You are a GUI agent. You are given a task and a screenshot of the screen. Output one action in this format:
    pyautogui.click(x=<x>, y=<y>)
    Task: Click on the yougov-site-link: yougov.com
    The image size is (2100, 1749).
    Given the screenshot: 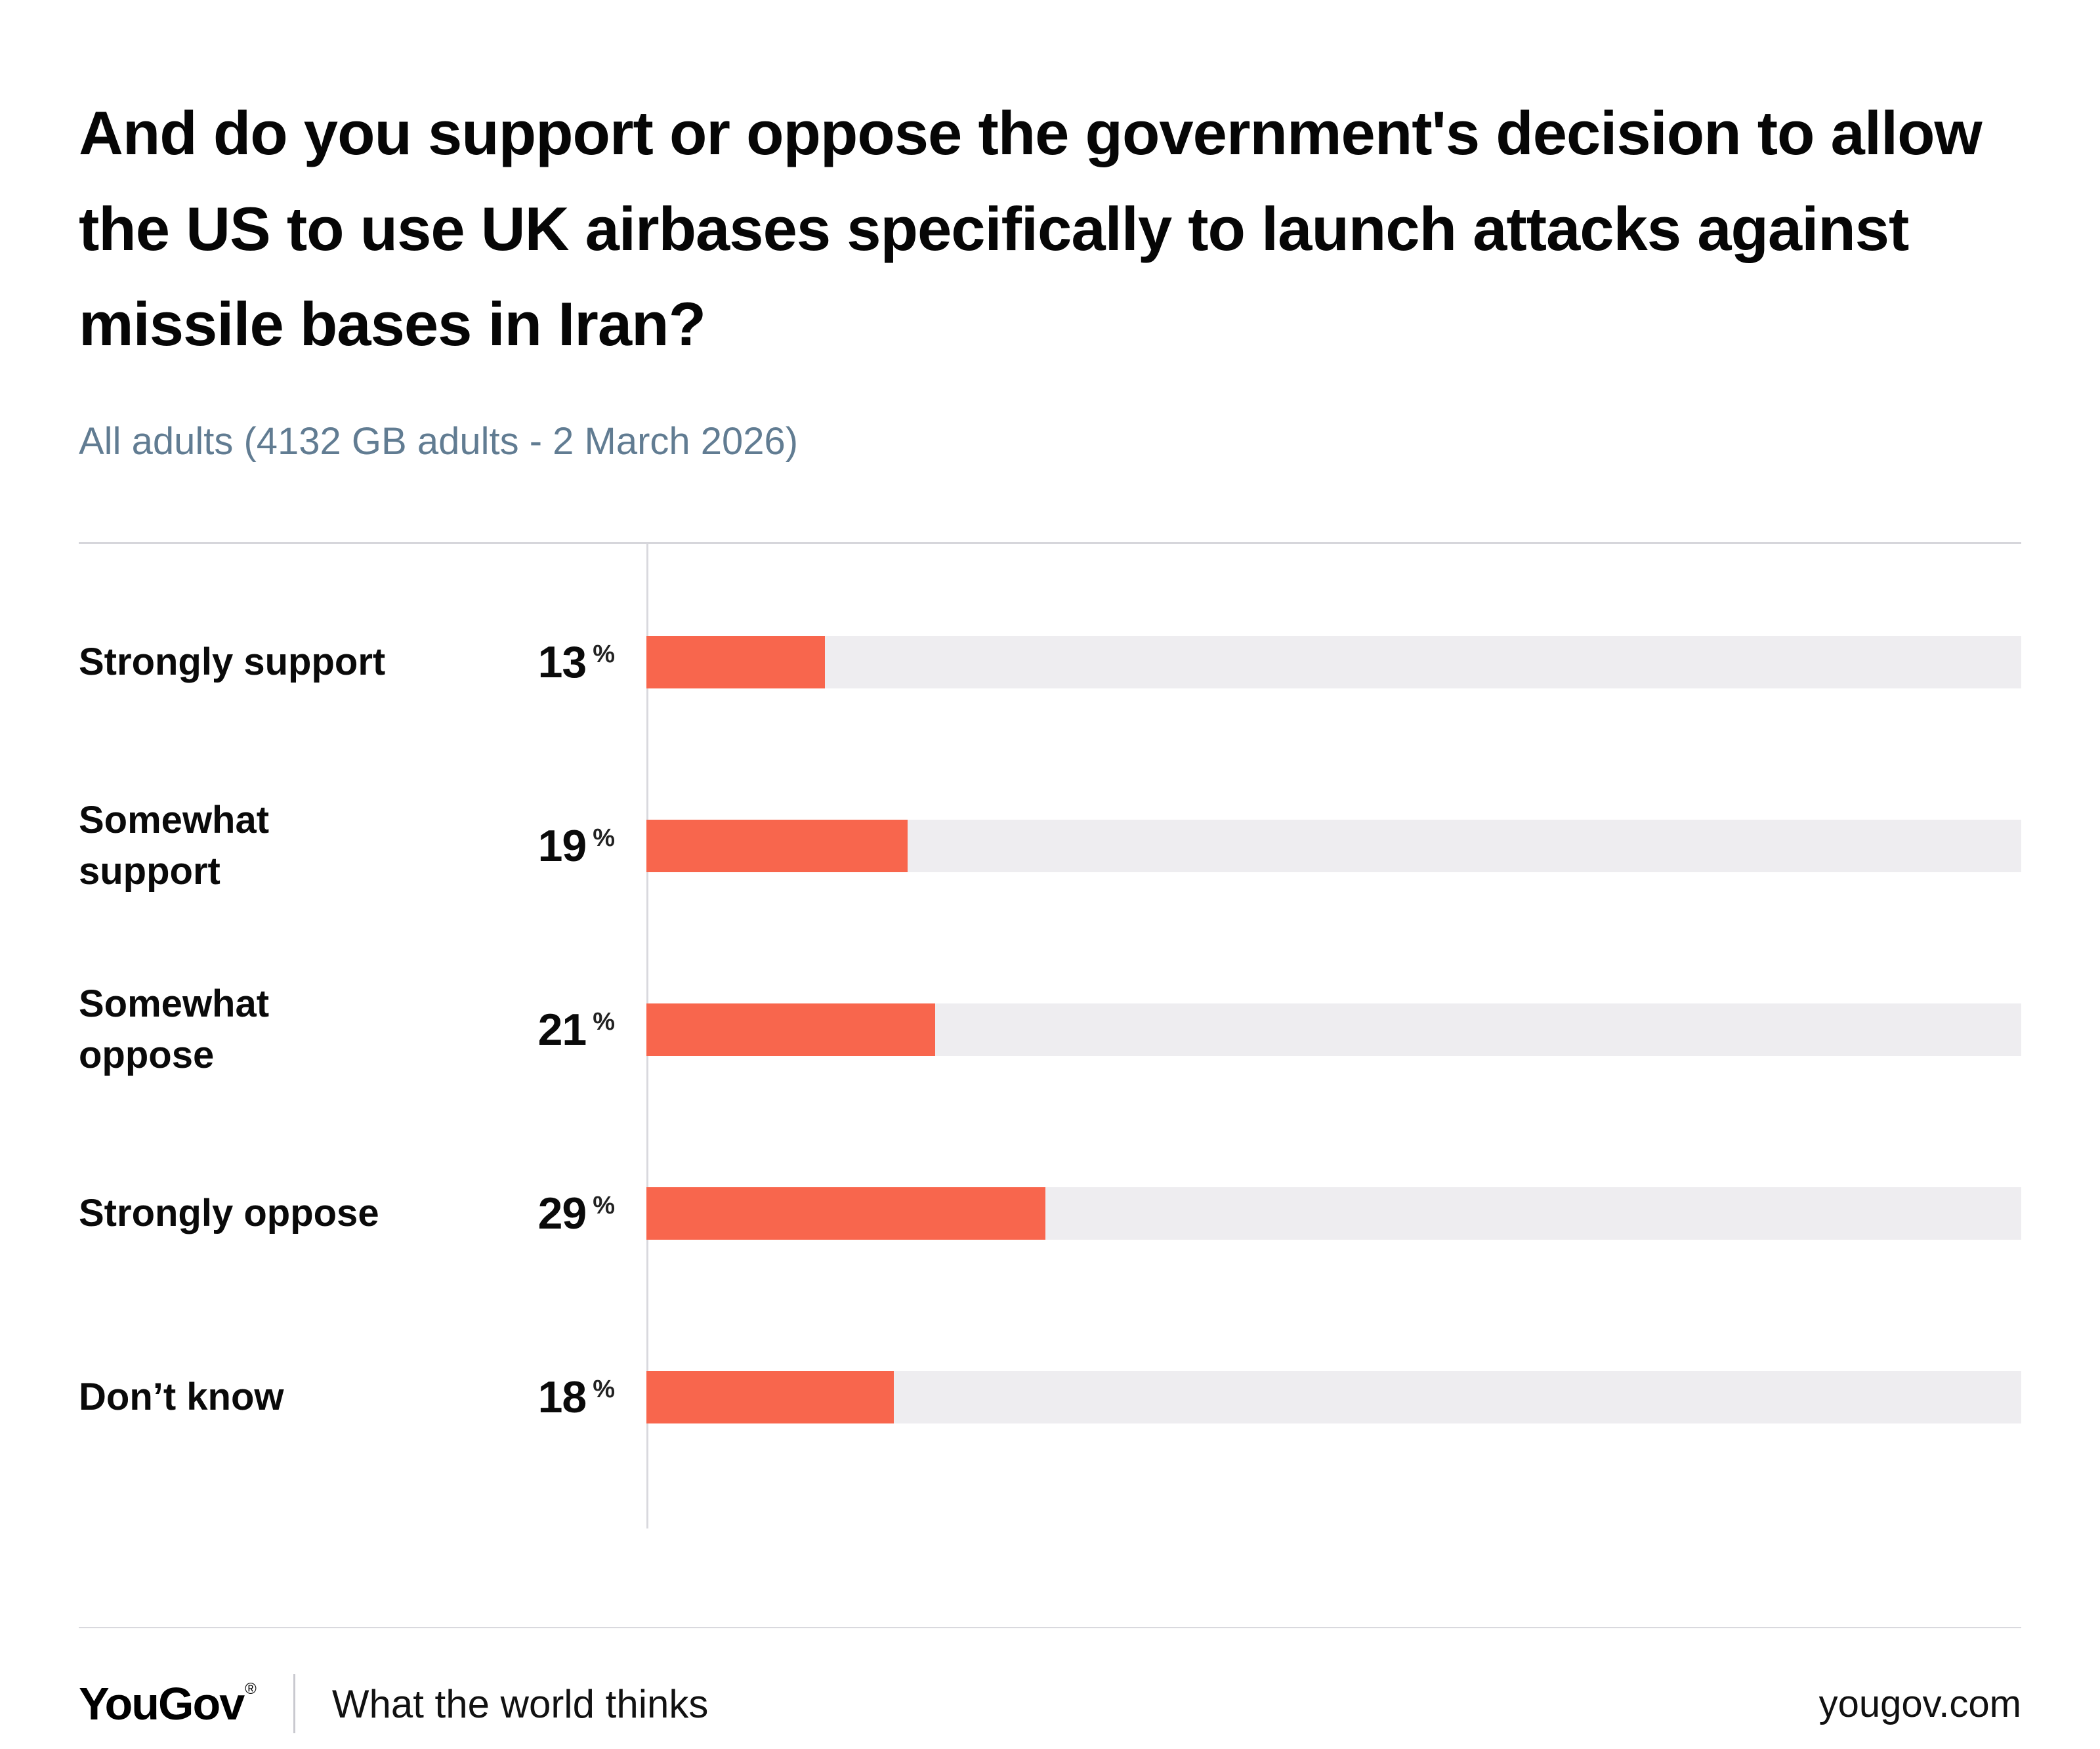 What is the action you would take?
    pyautogui.click(x=1919, y=1703)
    